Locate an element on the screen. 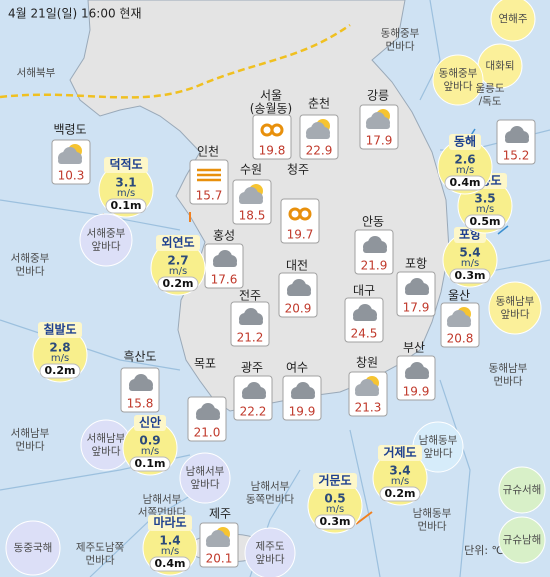  temperature: 17.9 is located at coordinates (416, 308).